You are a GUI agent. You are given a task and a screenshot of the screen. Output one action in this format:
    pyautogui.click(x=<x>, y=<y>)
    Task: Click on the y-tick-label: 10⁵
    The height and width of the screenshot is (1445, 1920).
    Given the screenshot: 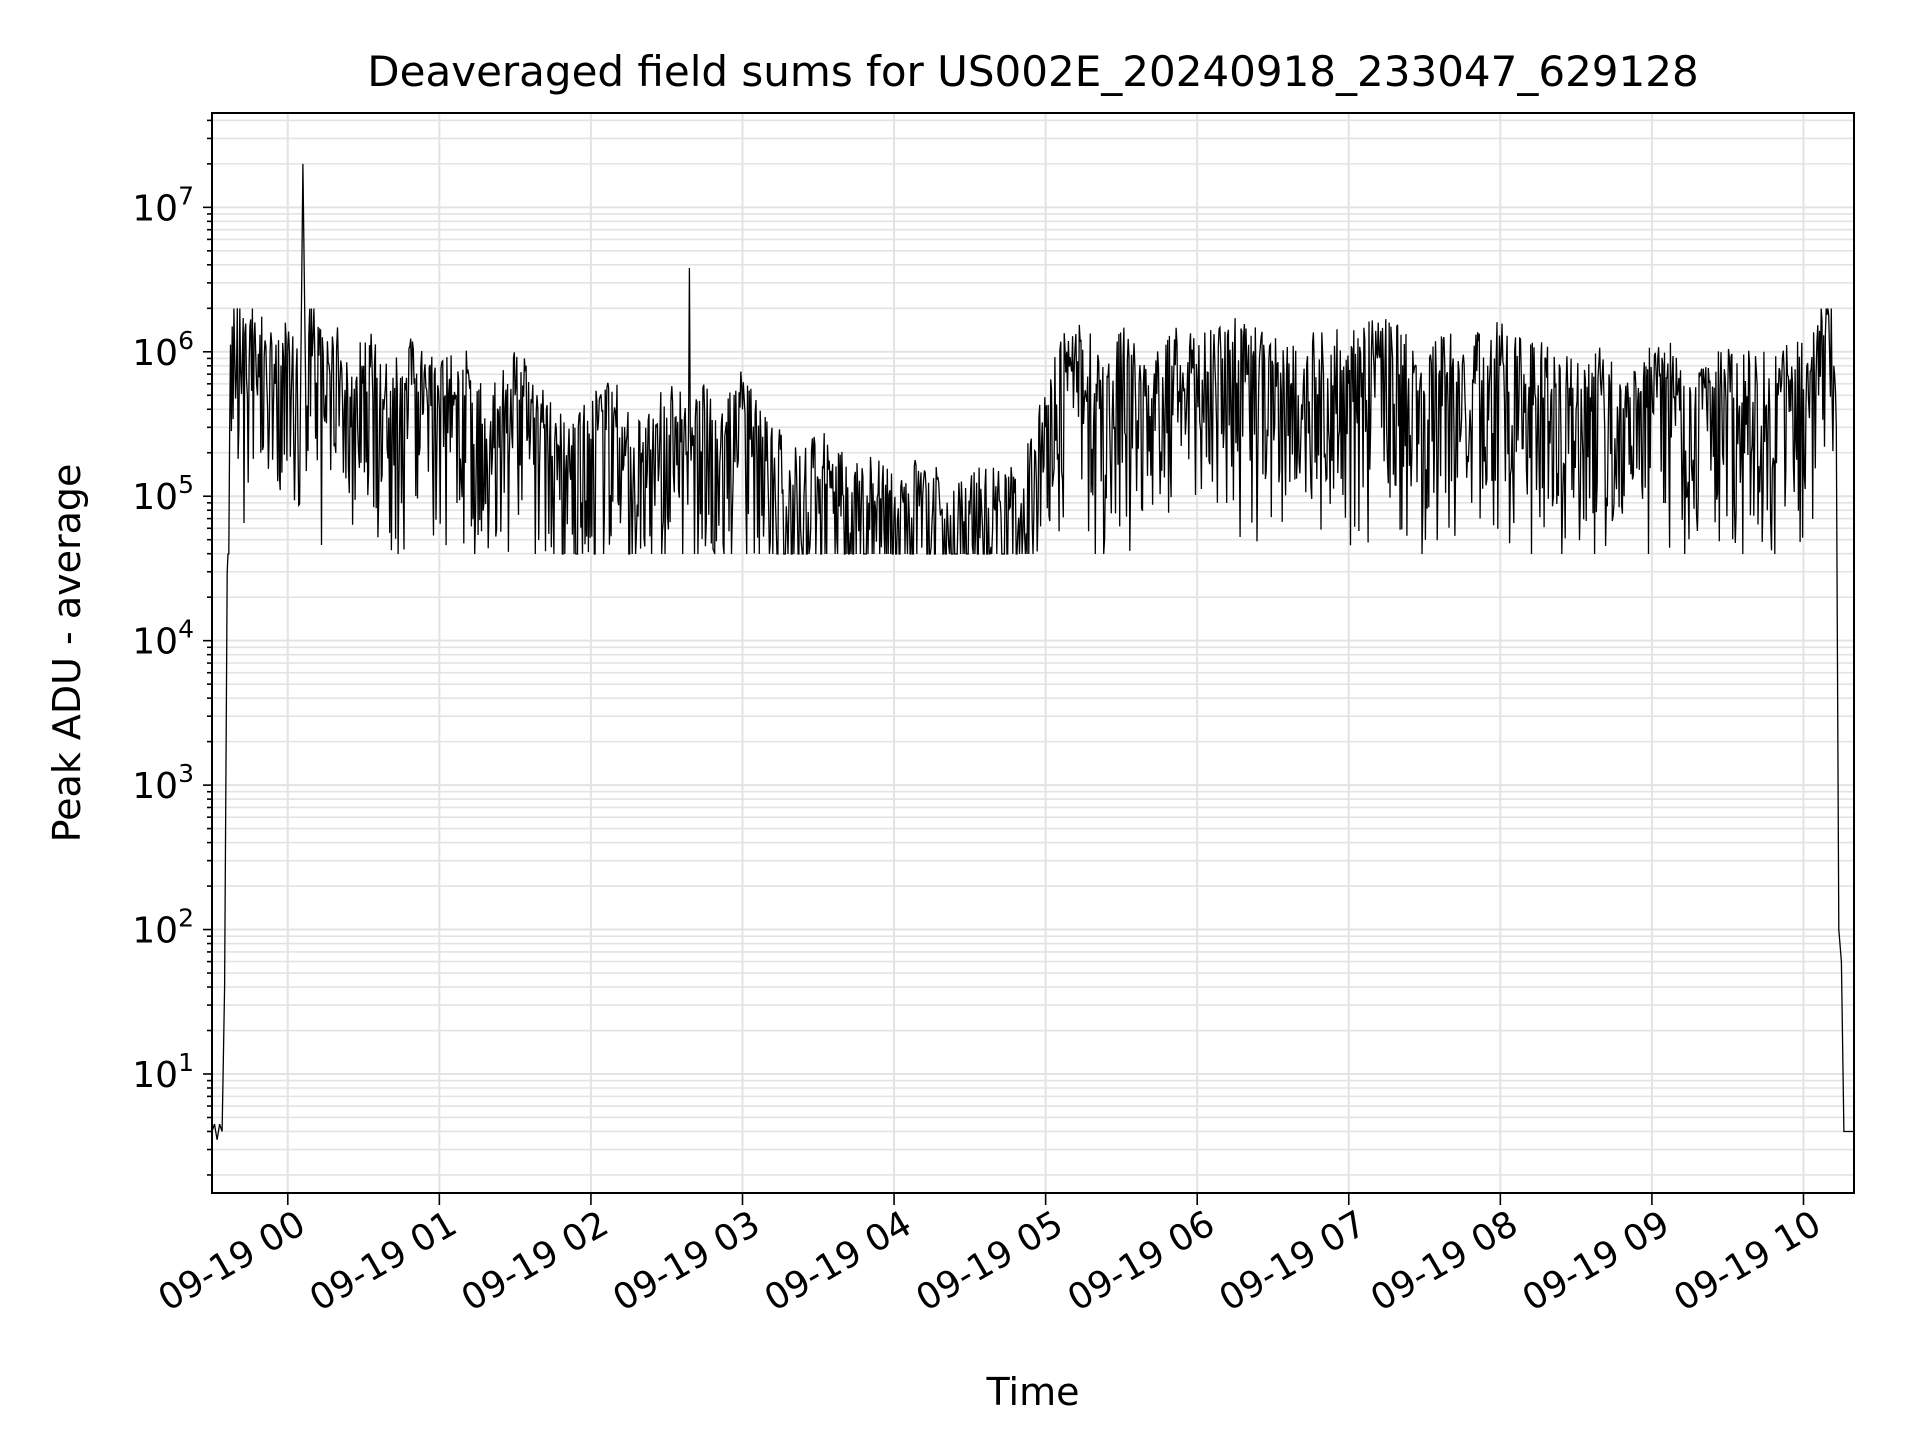 What is the action you would take?
    pyautogui.click(x=163, y=494)
    